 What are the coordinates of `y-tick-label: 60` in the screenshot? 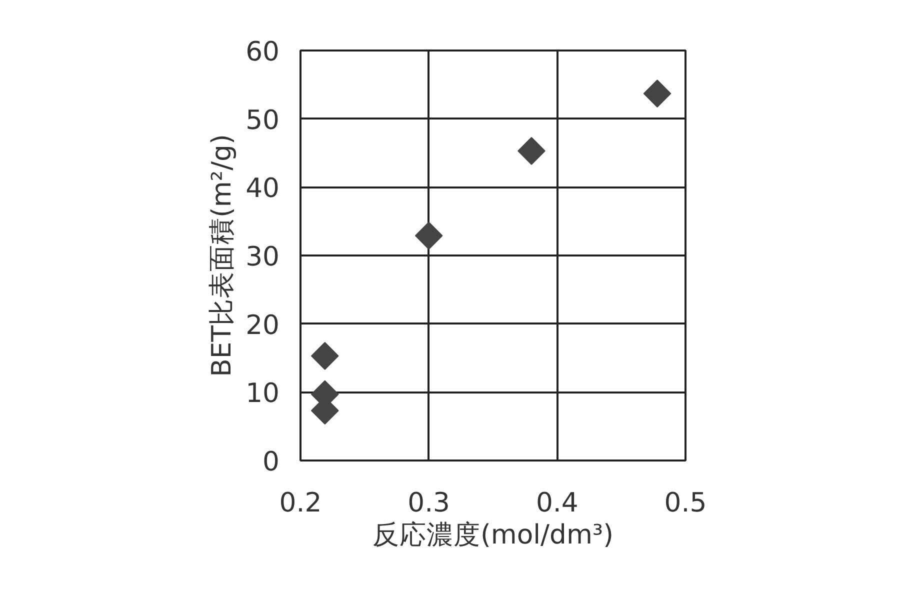 It's located at (263, 52).